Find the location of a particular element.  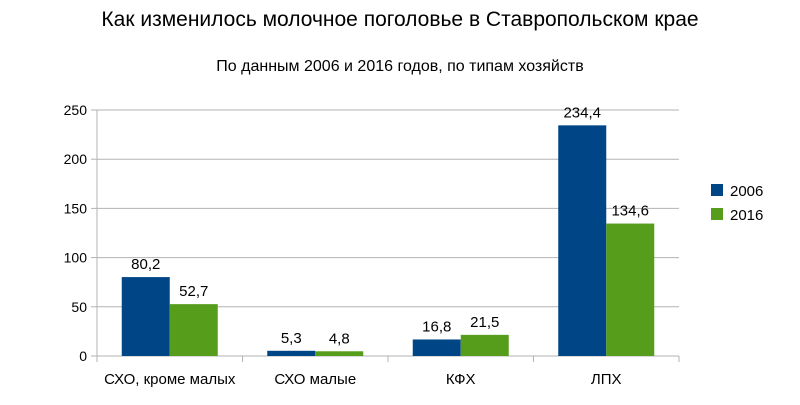

data-label: 5,3 is located at coordinates (291, 338).